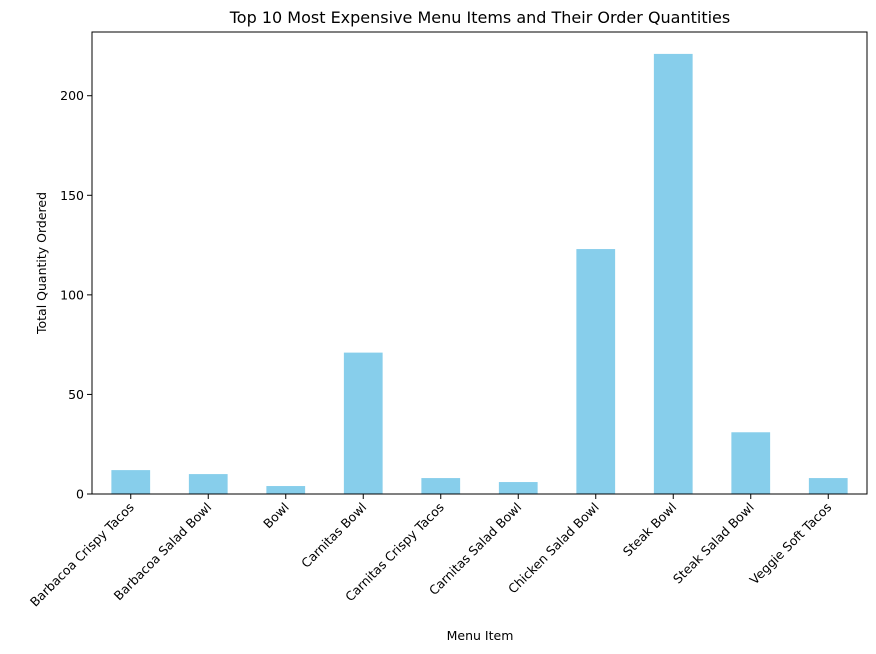 The height and width of the screenshot is (654, 876). What do you see at coordinates (72, 195) in the screenshot?
I see `y-tick-label: 150` at bounding box center [72, 195].